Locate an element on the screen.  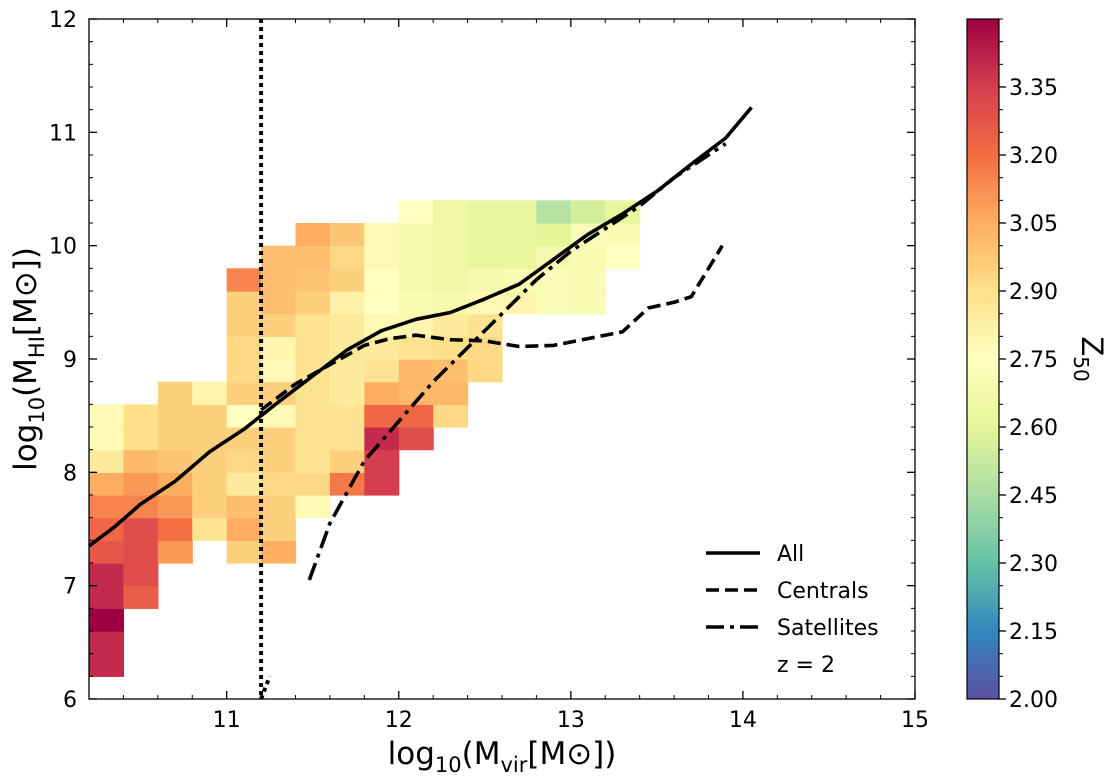
colorbar-tick-label: 2.90 is located at coordinates (1033, 292).